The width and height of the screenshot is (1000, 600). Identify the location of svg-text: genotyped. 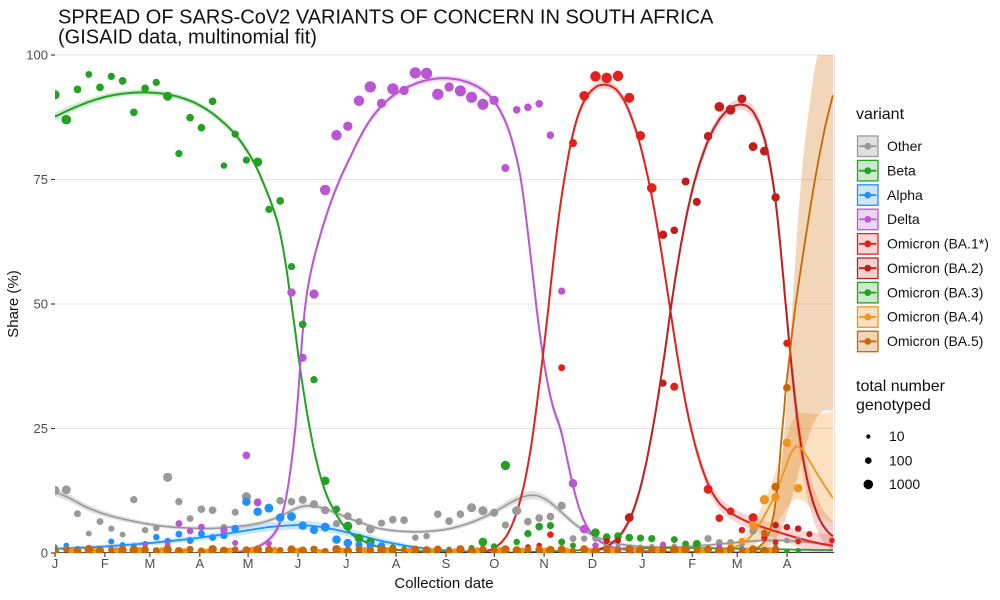
(893, 405).